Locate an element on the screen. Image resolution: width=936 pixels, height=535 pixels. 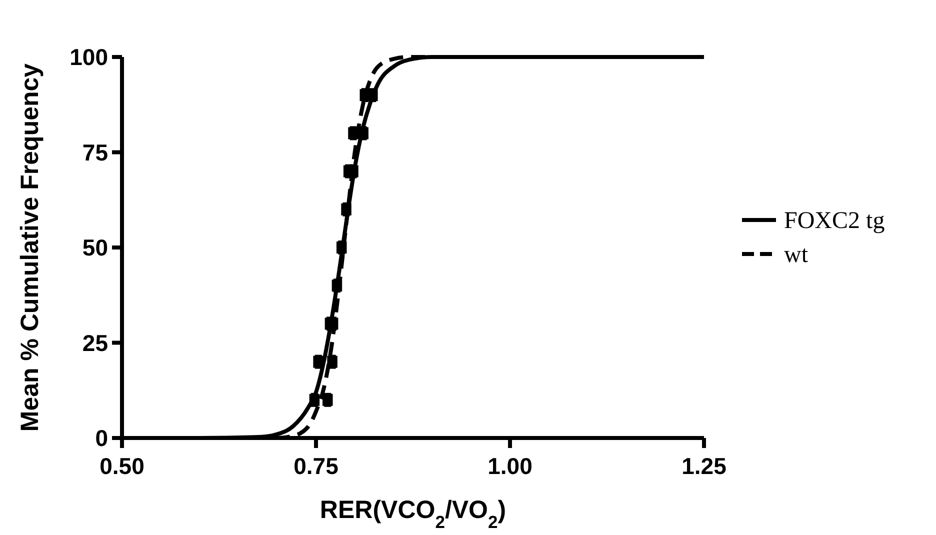
y-tick-label: 75 is located at coordinates (95, 152).